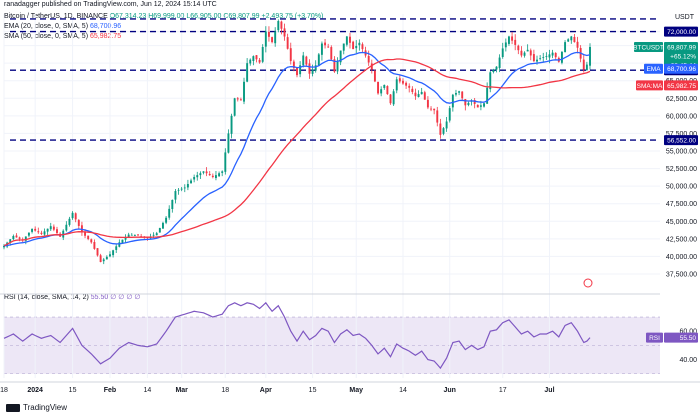 Image resolution: width=700 pixels, height=416 pixels. I want to click on symbol-badge-bg, so click(648, 46).